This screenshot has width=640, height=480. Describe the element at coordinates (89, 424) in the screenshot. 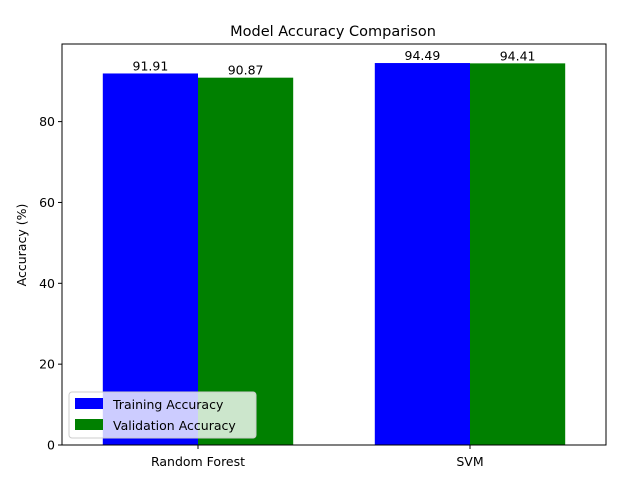

I see `legend-swatch-validation` at that location.